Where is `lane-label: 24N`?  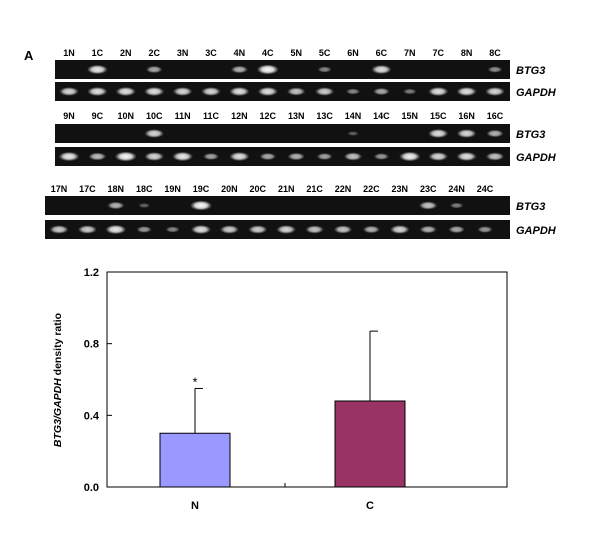
lane-label: 24N is located at coordinates (456, 189).